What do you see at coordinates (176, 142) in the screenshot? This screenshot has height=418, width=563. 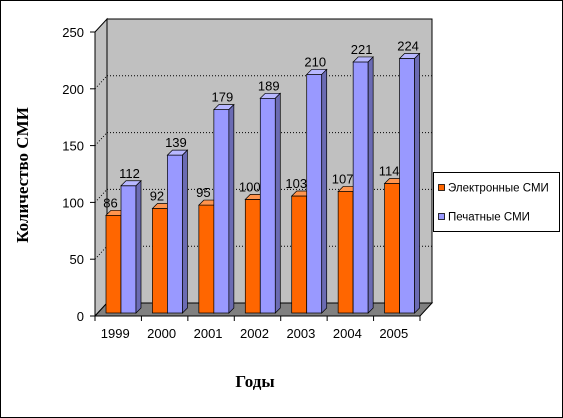 I see `data-label: 139` at bounding box center [176, 142].